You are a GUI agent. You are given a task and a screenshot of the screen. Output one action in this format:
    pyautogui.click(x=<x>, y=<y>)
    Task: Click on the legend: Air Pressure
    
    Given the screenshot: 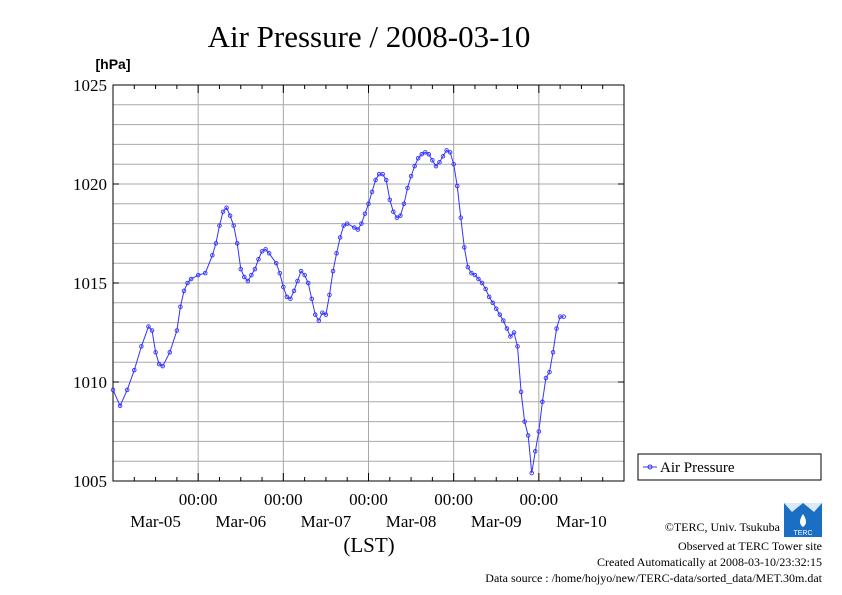 What is the action you would take?
    pyautogui.click(x=729, y=467)
    